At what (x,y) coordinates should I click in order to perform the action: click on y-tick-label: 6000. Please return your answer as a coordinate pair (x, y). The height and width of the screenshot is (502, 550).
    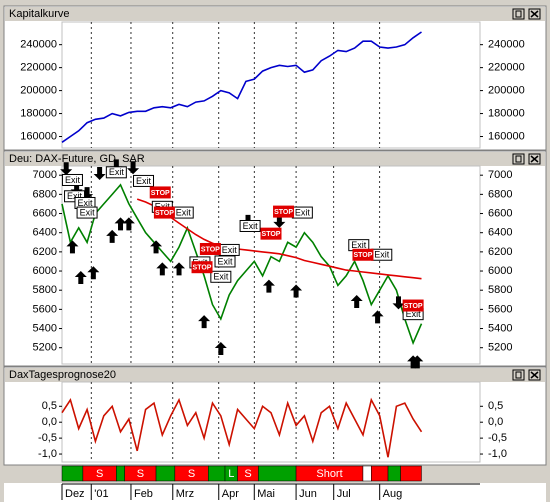
    Looking at the image, I should click on (500, 271).